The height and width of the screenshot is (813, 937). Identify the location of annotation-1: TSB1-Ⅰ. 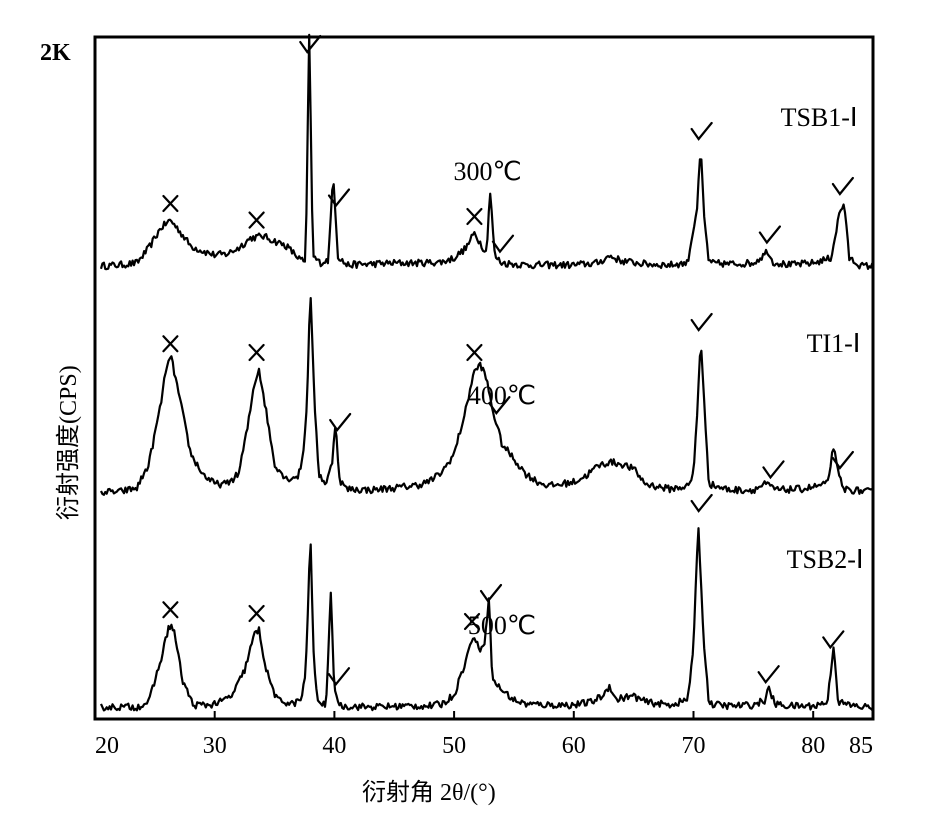
(819, 117).